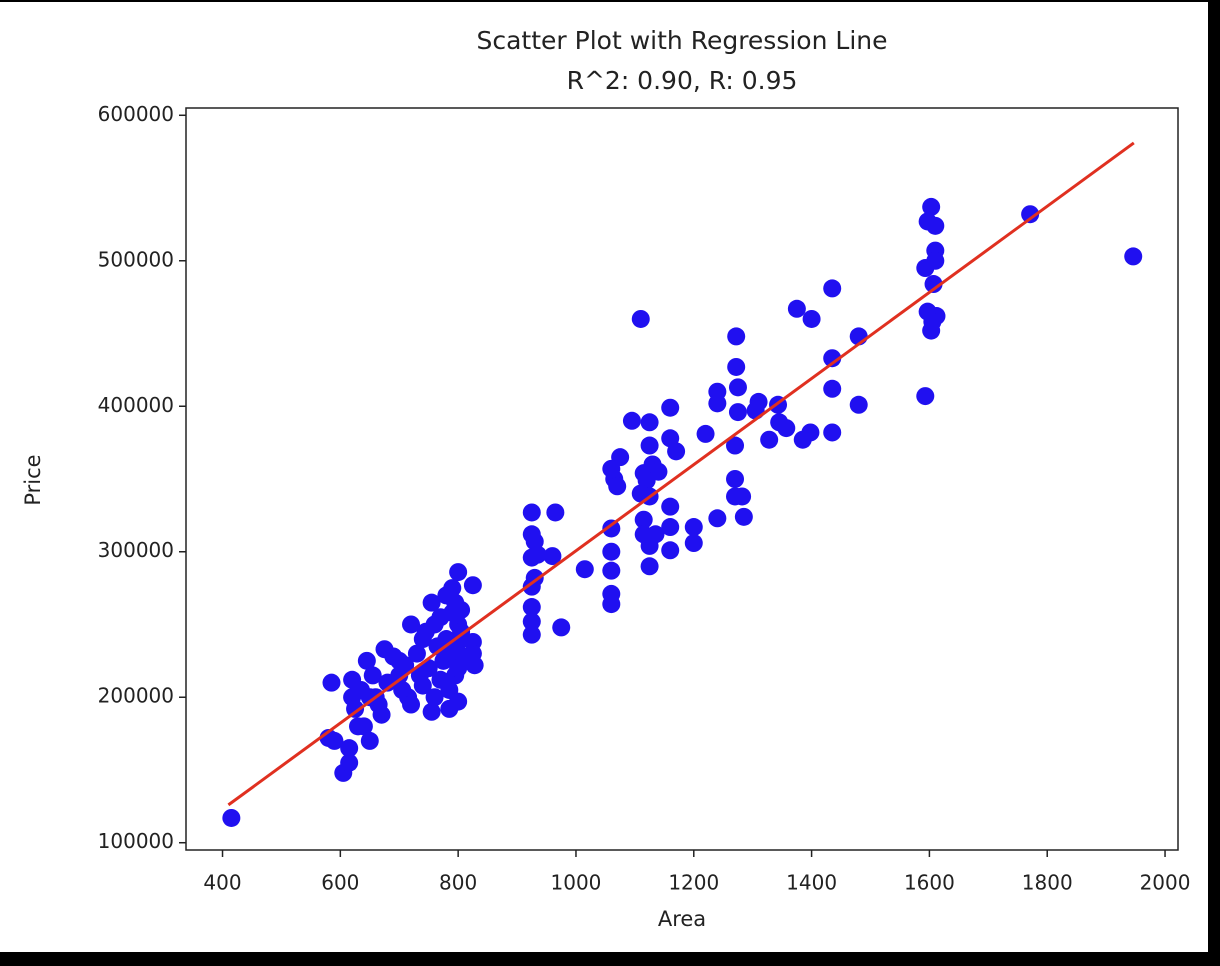 The height and width of the screenshot is (966, 1220). What do you see at coordinates (929, 883) in the screenshot?
I see `x-tick-label: 1600` at bounding box center [929, 883].